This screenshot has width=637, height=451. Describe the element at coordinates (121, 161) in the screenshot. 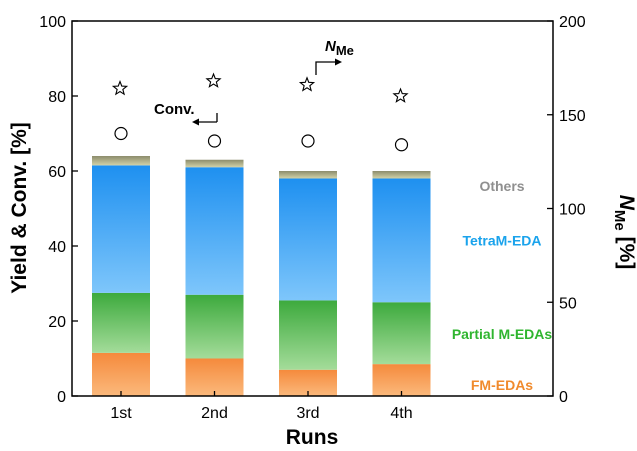

I see `bar-others-1st` at that location.